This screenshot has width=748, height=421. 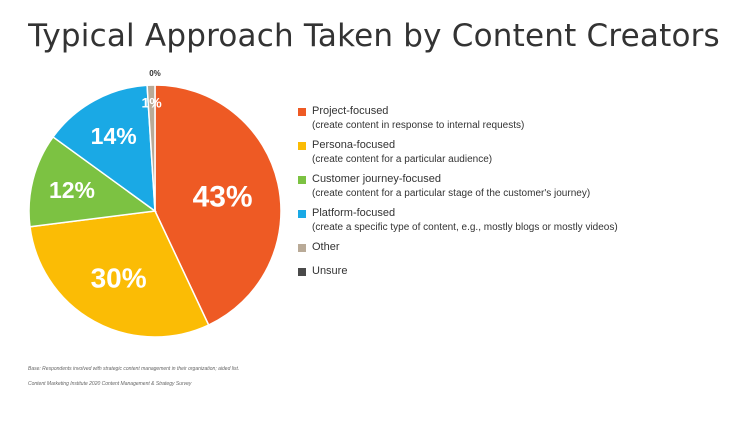 I want to click on legend-label: Customer journey-focused, so click(x=377, y=179).